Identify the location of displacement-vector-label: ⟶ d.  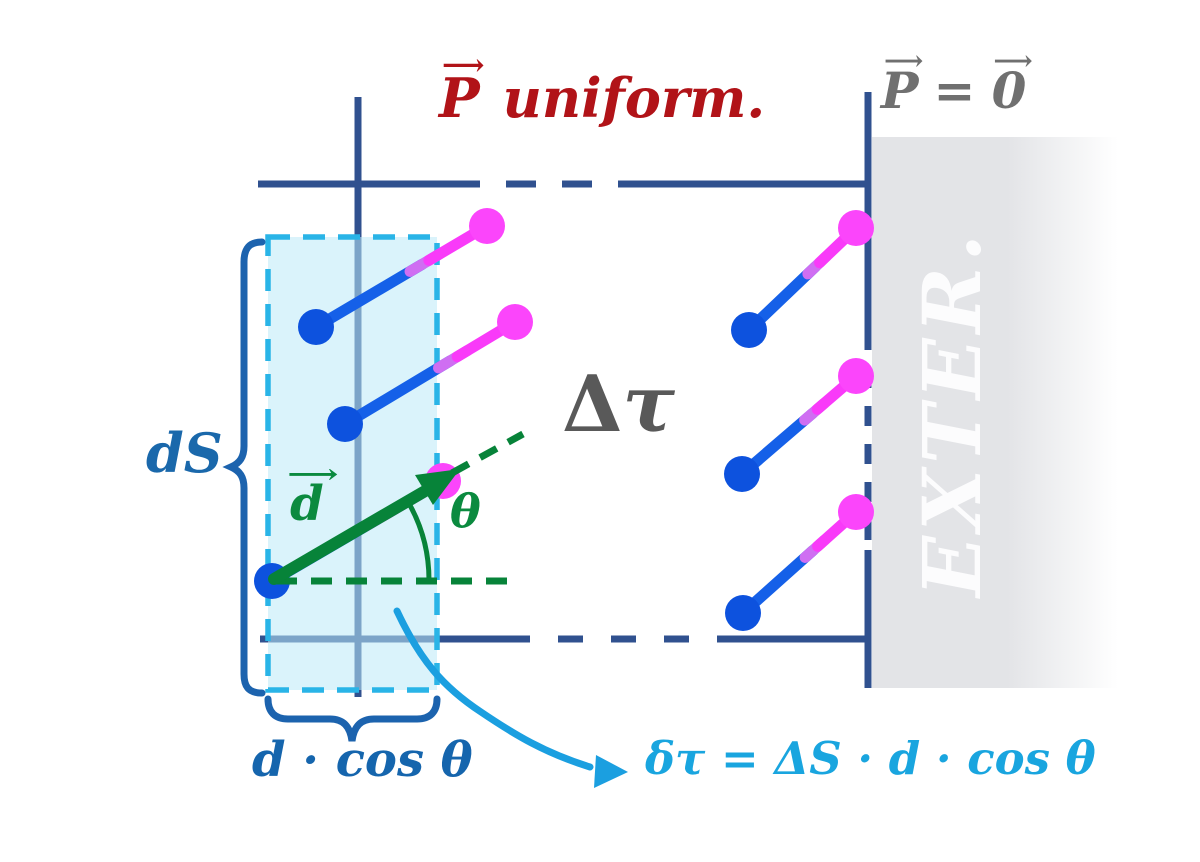
(312, 487).